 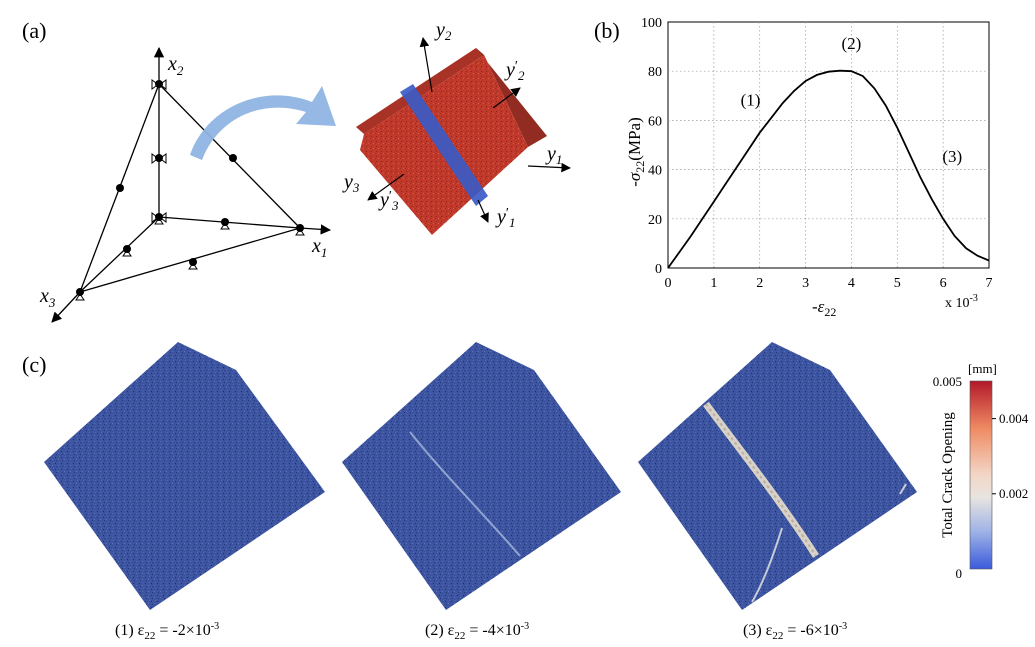 I want to click on colorbar-unit: [mm], so click(x=982, y=368).